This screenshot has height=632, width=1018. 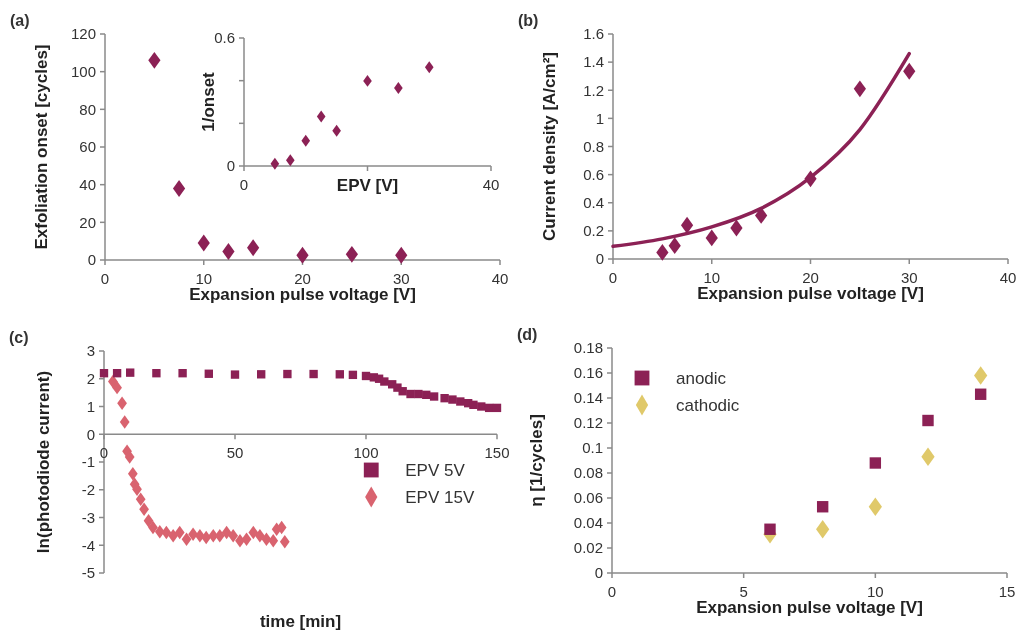 I want to click on y-tick-label: 0.04, so click(x=588, y=523).